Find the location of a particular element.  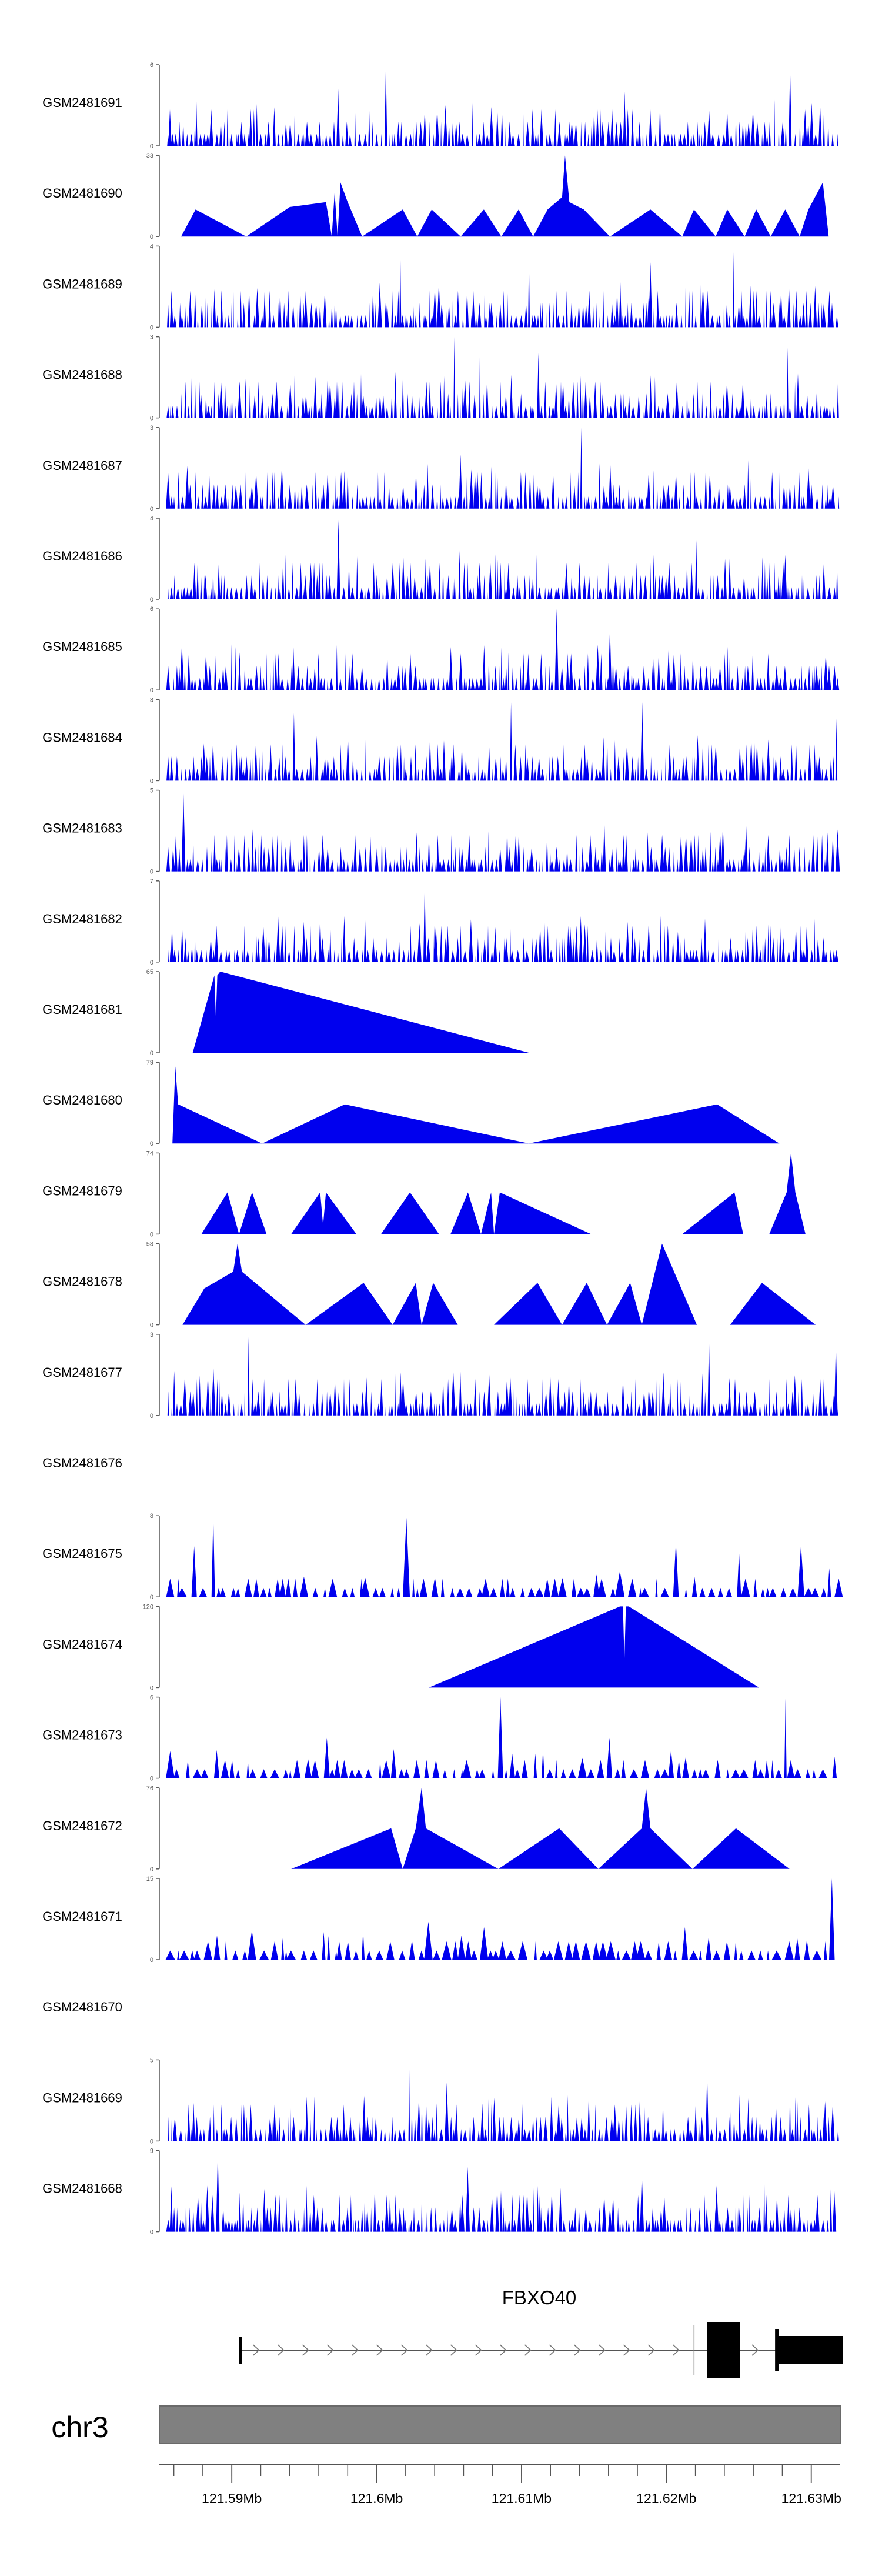

track-GSM2481682: GSM2481682 7 0 is located at coordinates (440, 922).